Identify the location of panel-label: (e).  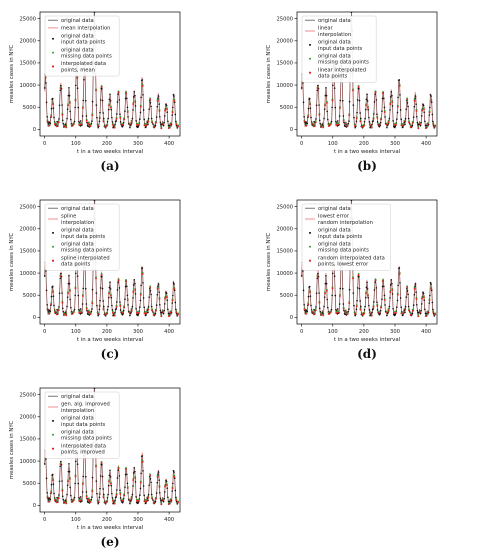
(110, 542).